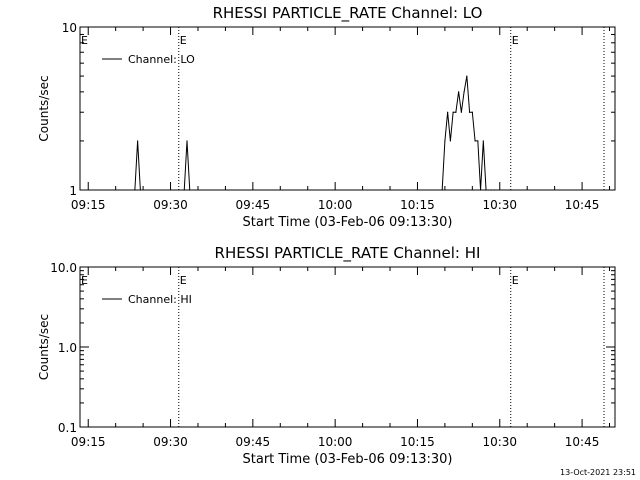  I want to click on chart-title: RHESSI PARTICLE_RATE Channel: HI, so click(348, 253).